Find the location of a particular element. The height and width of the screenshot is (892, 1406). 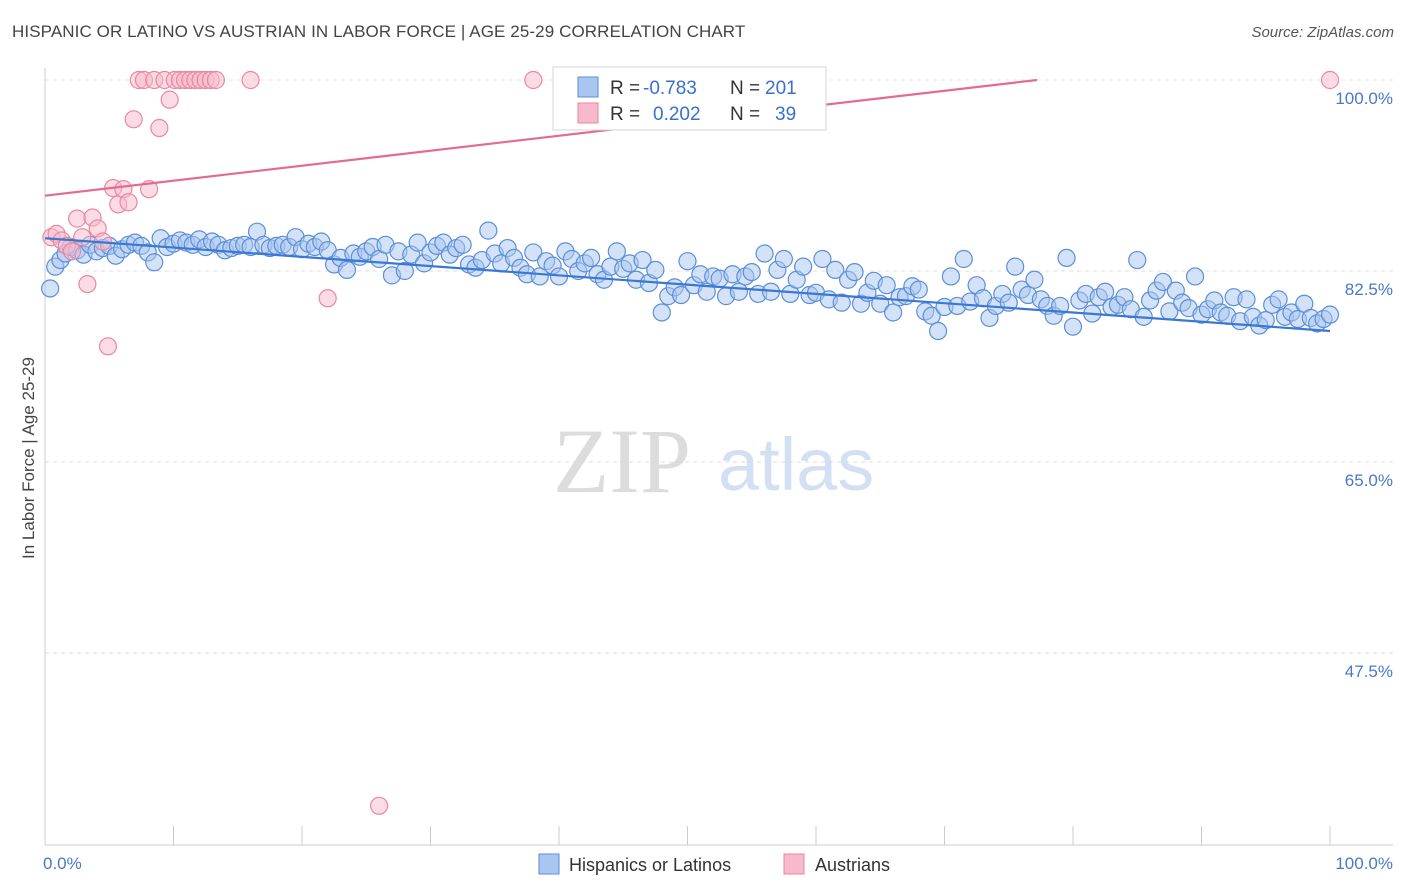

stats-legend-swatch-hispanic is located at coordinates (588, 87).